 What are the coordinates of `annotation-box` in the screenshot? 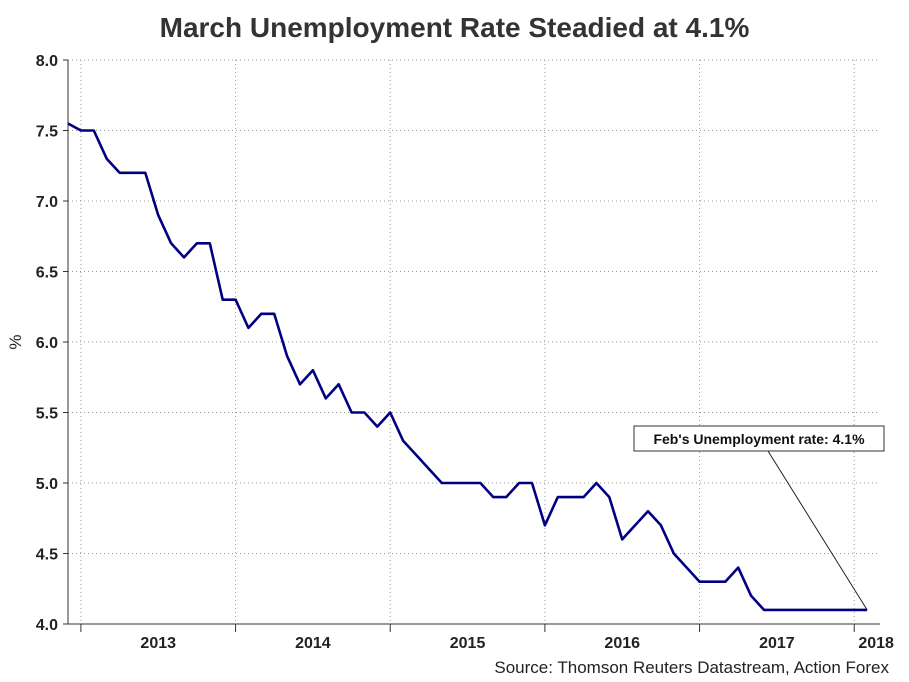 It's located at (759, 438).